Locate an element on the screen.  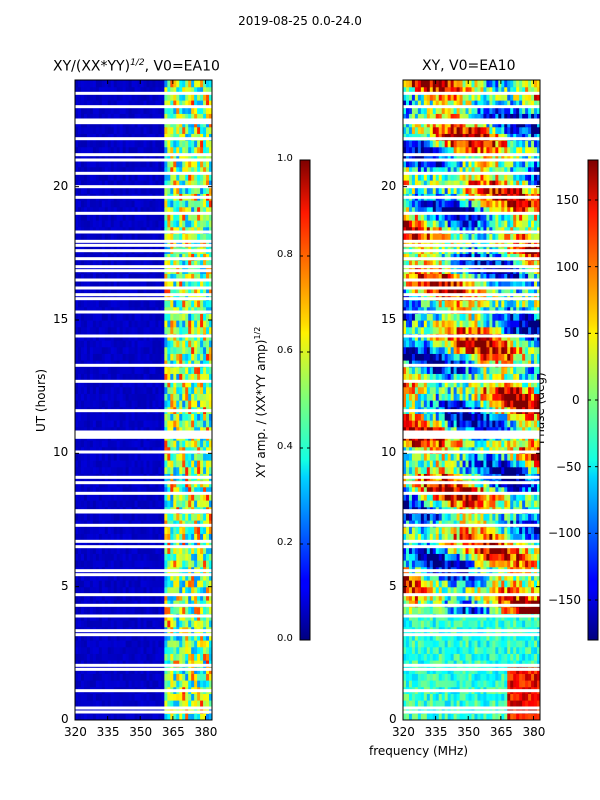
phase-panel-title: XY, V0=EA10 is located at coordinates (469, 66).